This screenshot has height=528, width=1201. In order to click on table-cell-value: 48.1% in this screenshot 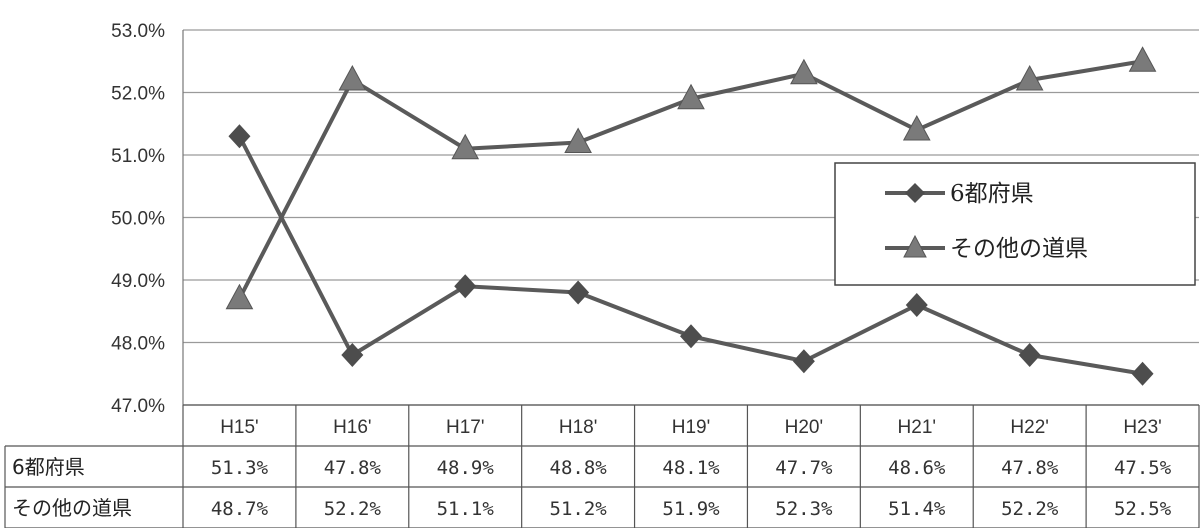, I will do `click(691, 468)`.